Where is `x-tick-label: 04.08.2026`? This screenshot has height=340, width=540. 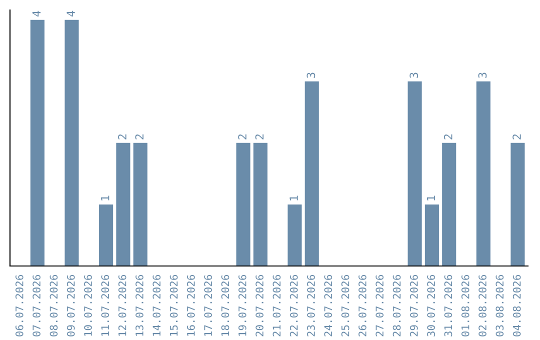 x-tick-label: 04.08.2026 is located at coordinates (516, 305).